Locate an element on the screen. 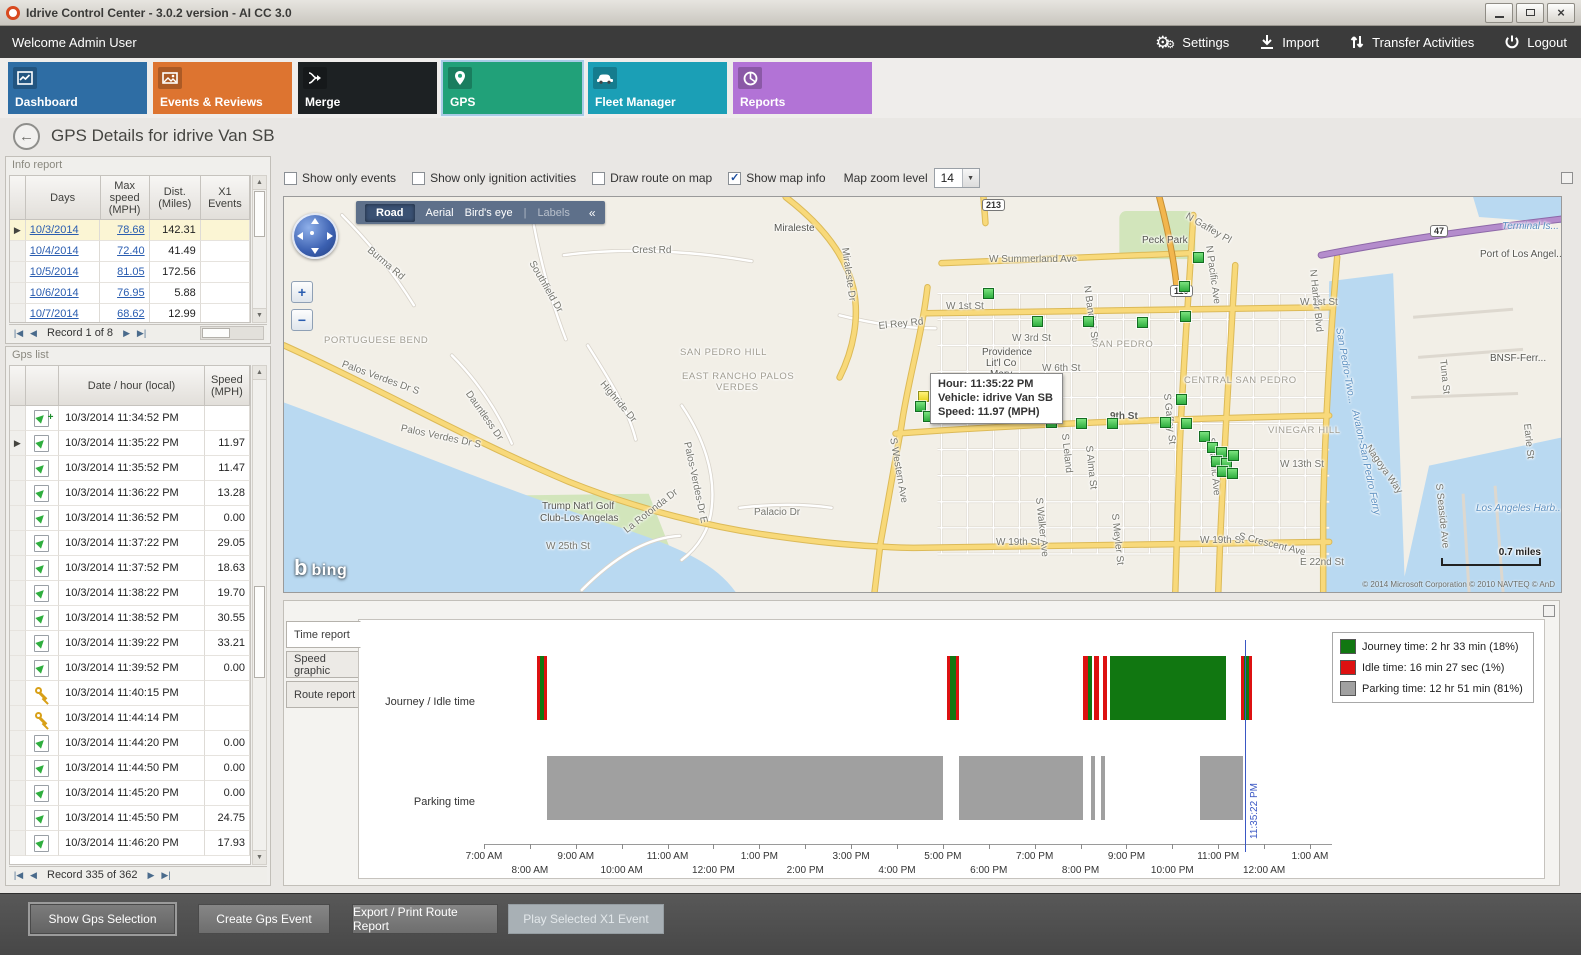 The height and width of the screenshot is (955, 1581). gps-list-row: 10/3/2014 11:44:20 PM 0.00 is located at coordinates (130, 743).